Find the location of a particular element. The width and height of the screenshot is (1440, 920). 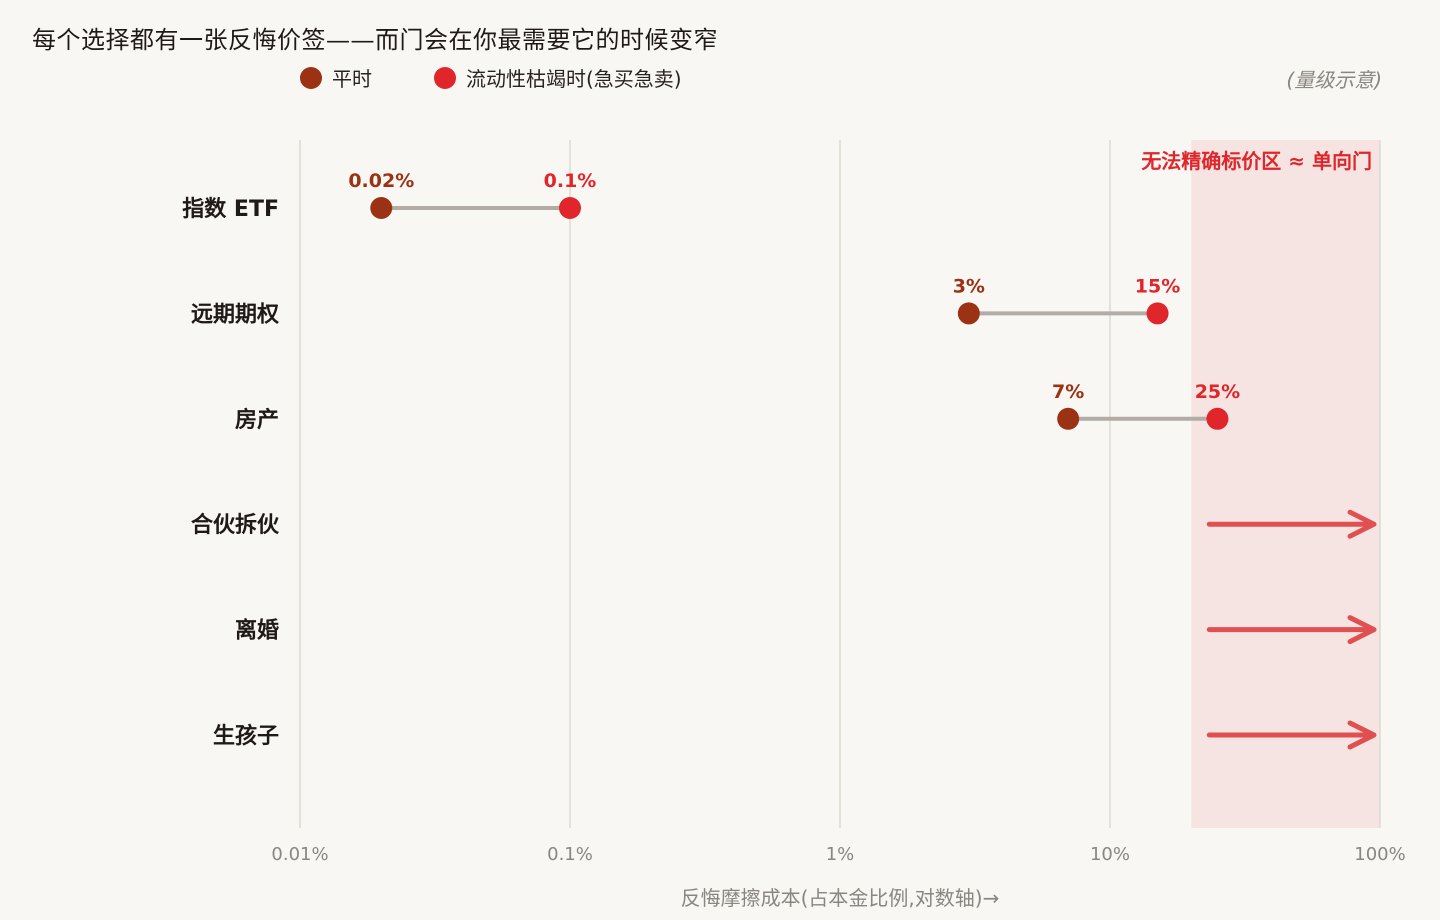

x-tick-label: 100% is located at coordinates (1379, 854).